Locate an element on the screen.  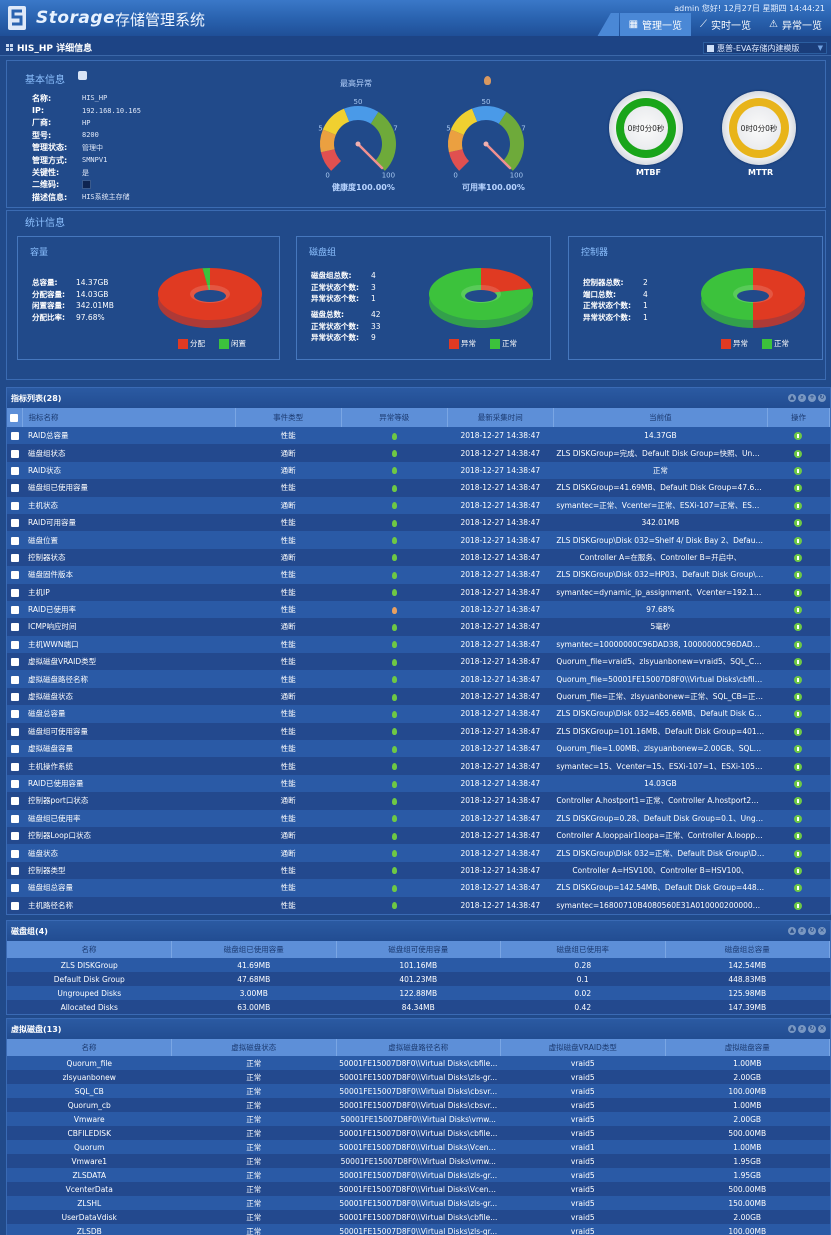
table-row: RAID状态 通断 2018-12-27 14:38:47 正常 is located at coordinates (418, 470).